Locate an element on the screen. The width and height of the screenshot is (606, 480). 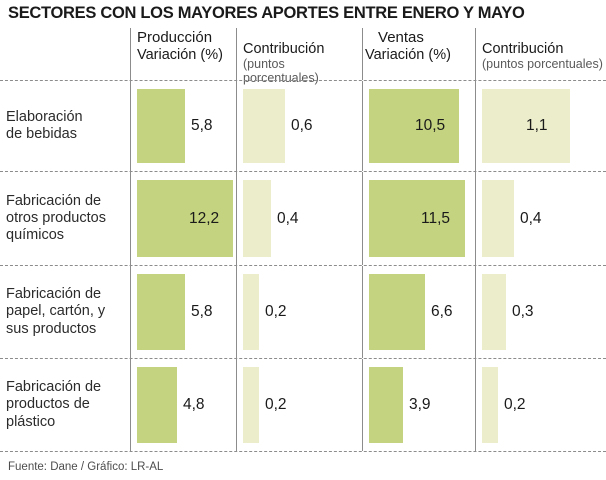
cell-produccion: 4,8 is located at coordinates (183, 405).